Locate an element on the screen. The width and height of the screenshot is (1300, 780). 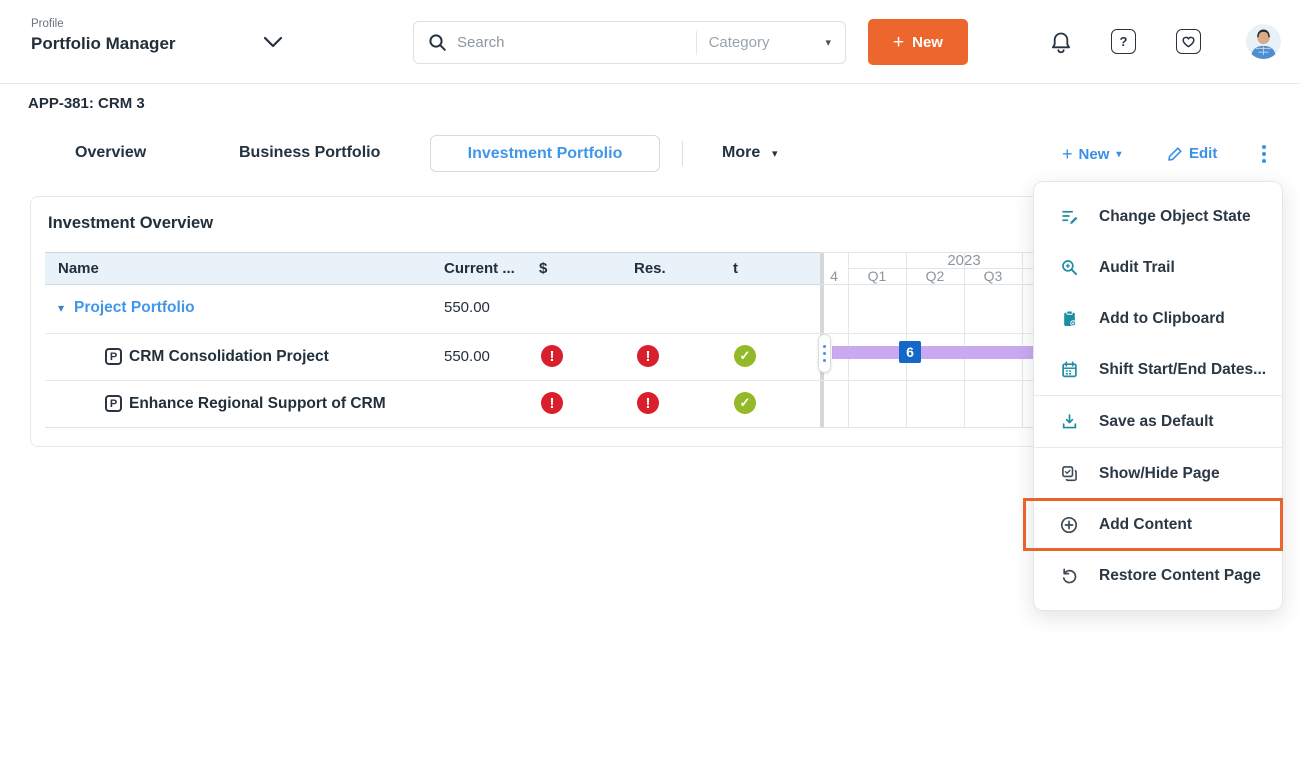
menu-item-add-content: Add Content is located at coordinates (1158, 524).